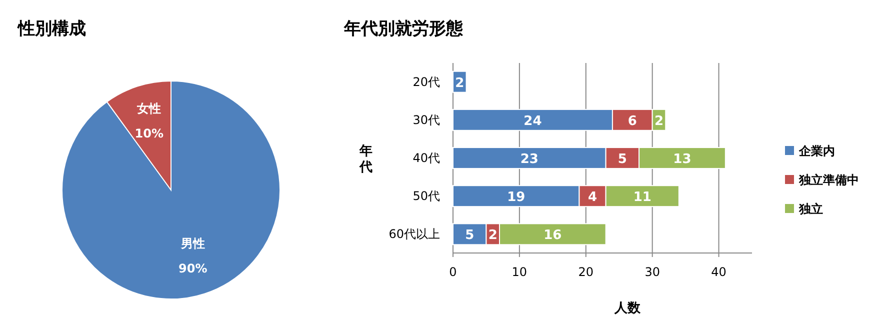 The height and width of the screenshot is (333, 881). Describe the element at coordinates (593, 198) in the screenshot. I see `data-label: 4` at that location.